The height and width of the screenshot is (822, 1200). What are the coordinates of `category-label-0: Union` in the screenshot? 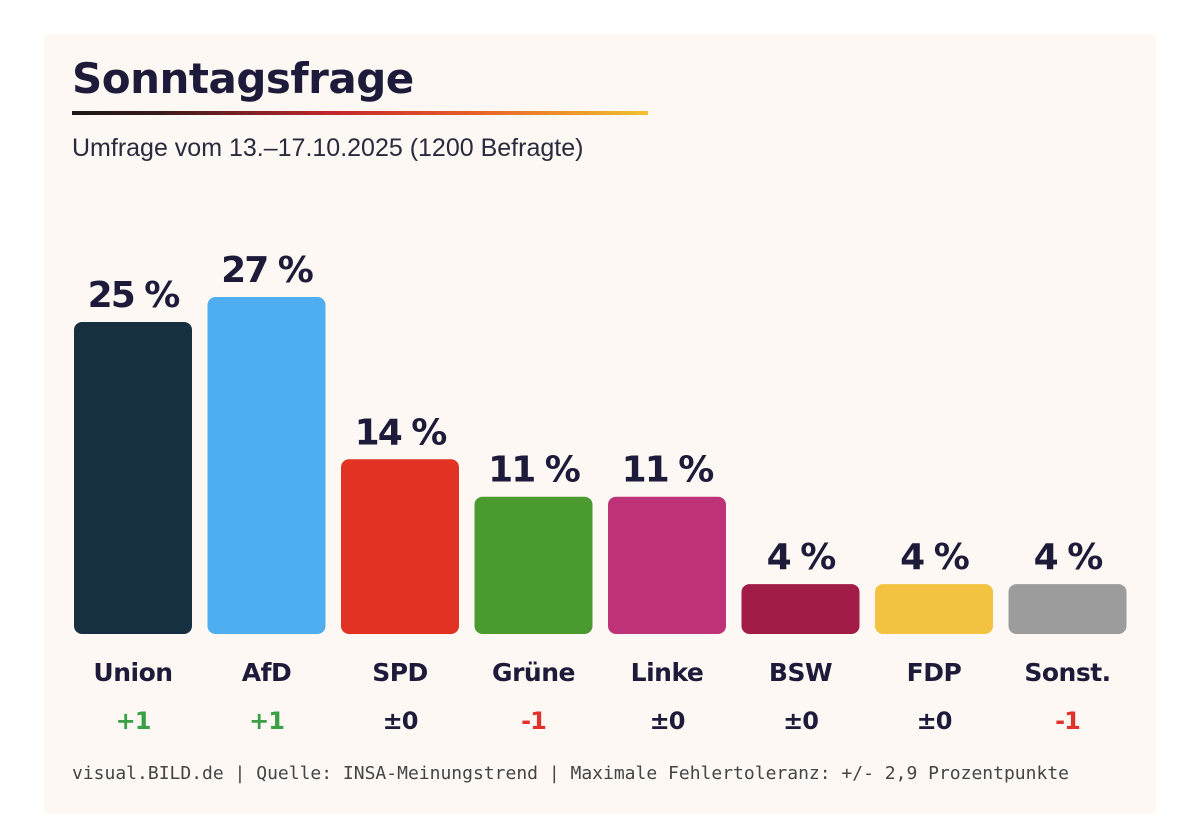 It's located at (132, 672).